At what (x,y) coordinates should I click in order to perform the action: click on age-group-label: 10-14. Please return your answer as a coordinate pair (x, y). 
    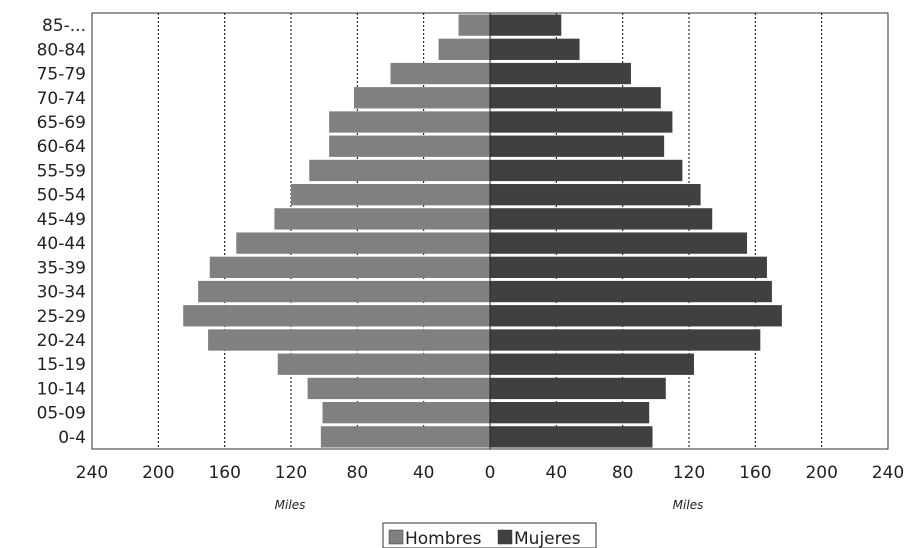
    Looking at the image, I should click on (61, 389).